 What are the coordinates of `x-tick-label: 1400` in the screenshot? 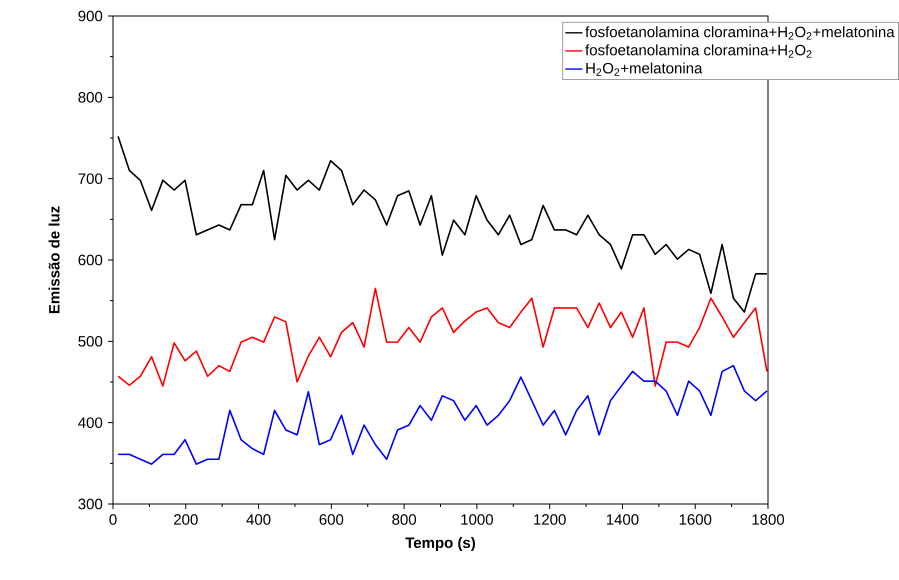 It's located at (622, 519).